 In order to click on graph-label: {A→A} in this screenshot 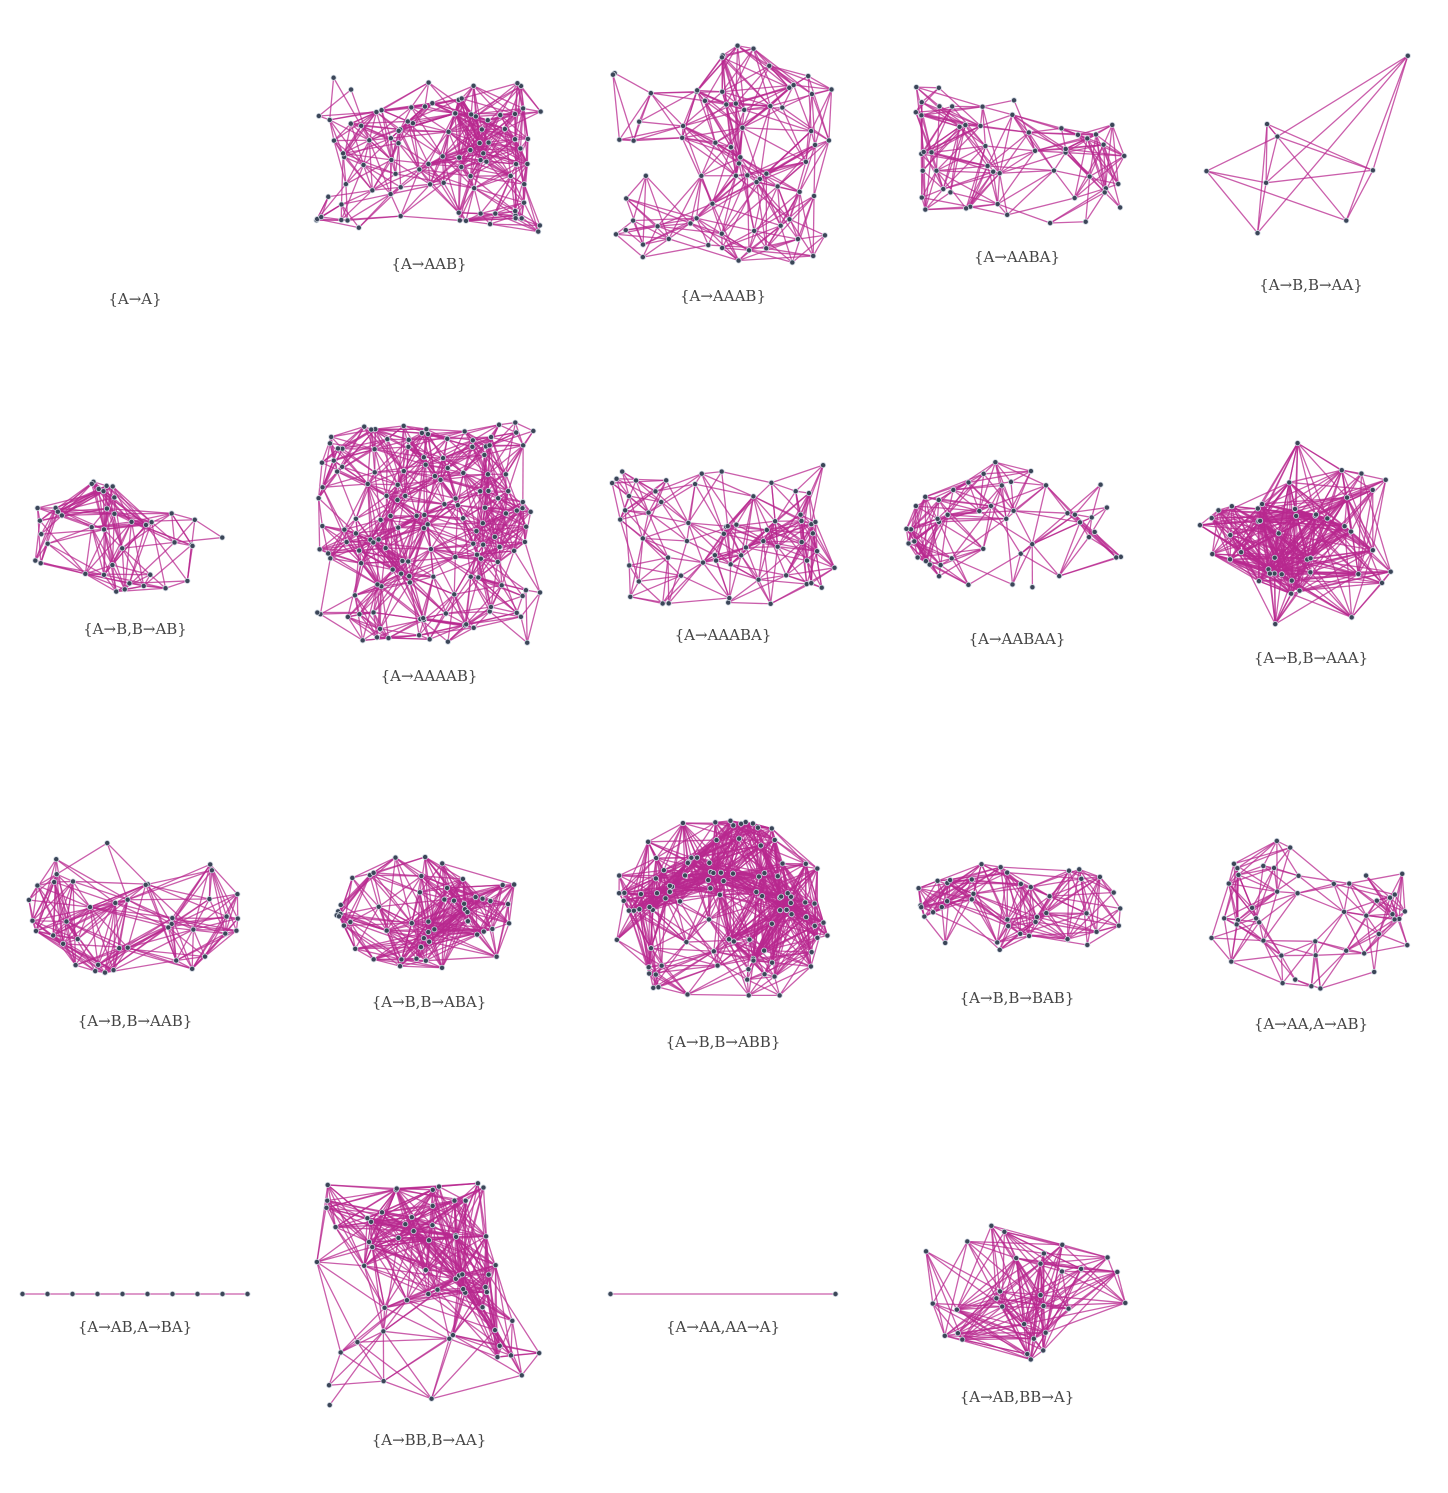, I will do `click(134, 299)`.